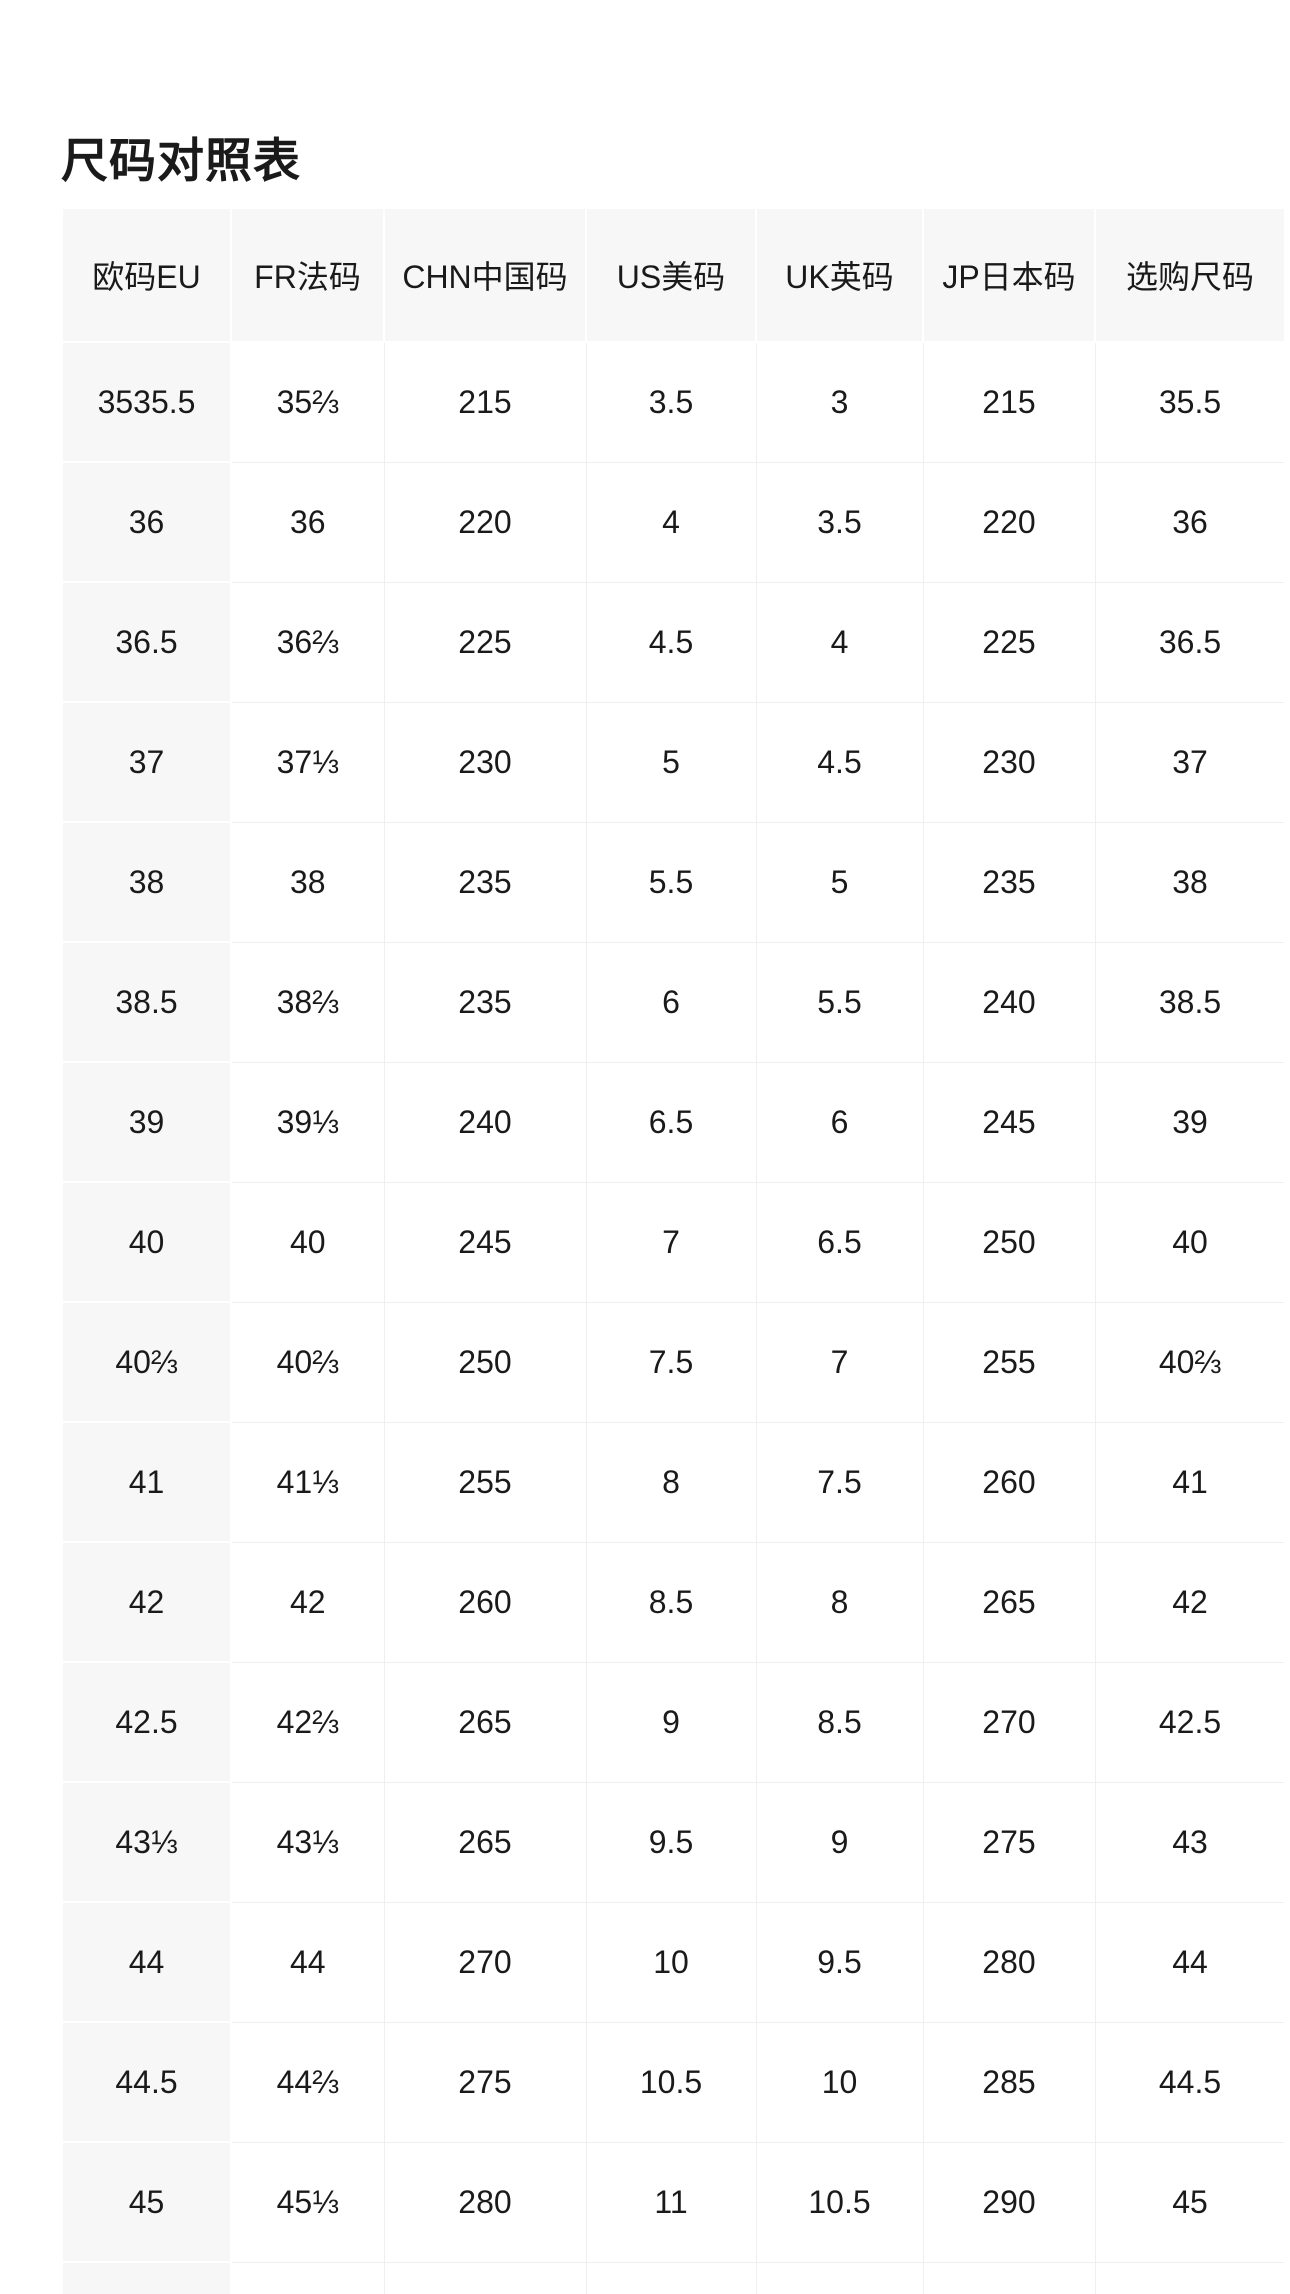  What do you see at coordinates (672, 2277) in the screenshot?
I see `table-row-partial` at bounding box center [672, 2277].